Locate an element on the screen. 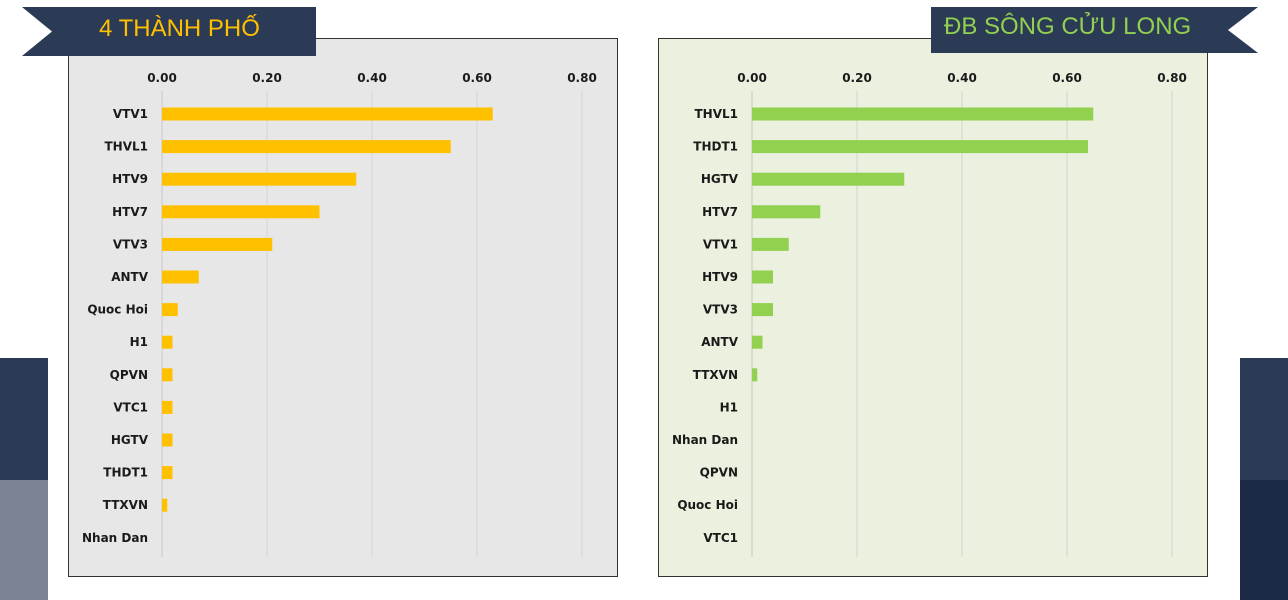  side-block-left-bottom is located at coordinates (24, 540).